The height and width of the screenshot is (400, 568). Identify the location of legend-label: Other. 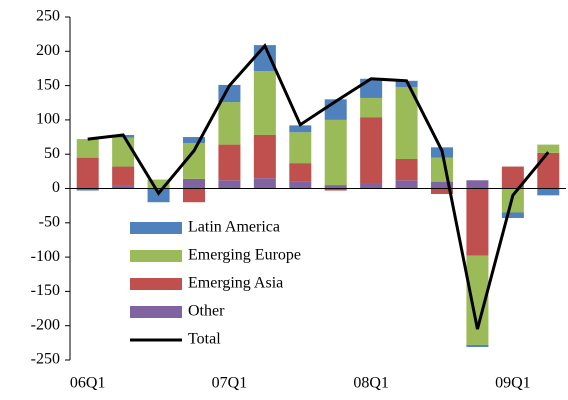
(206, 311).